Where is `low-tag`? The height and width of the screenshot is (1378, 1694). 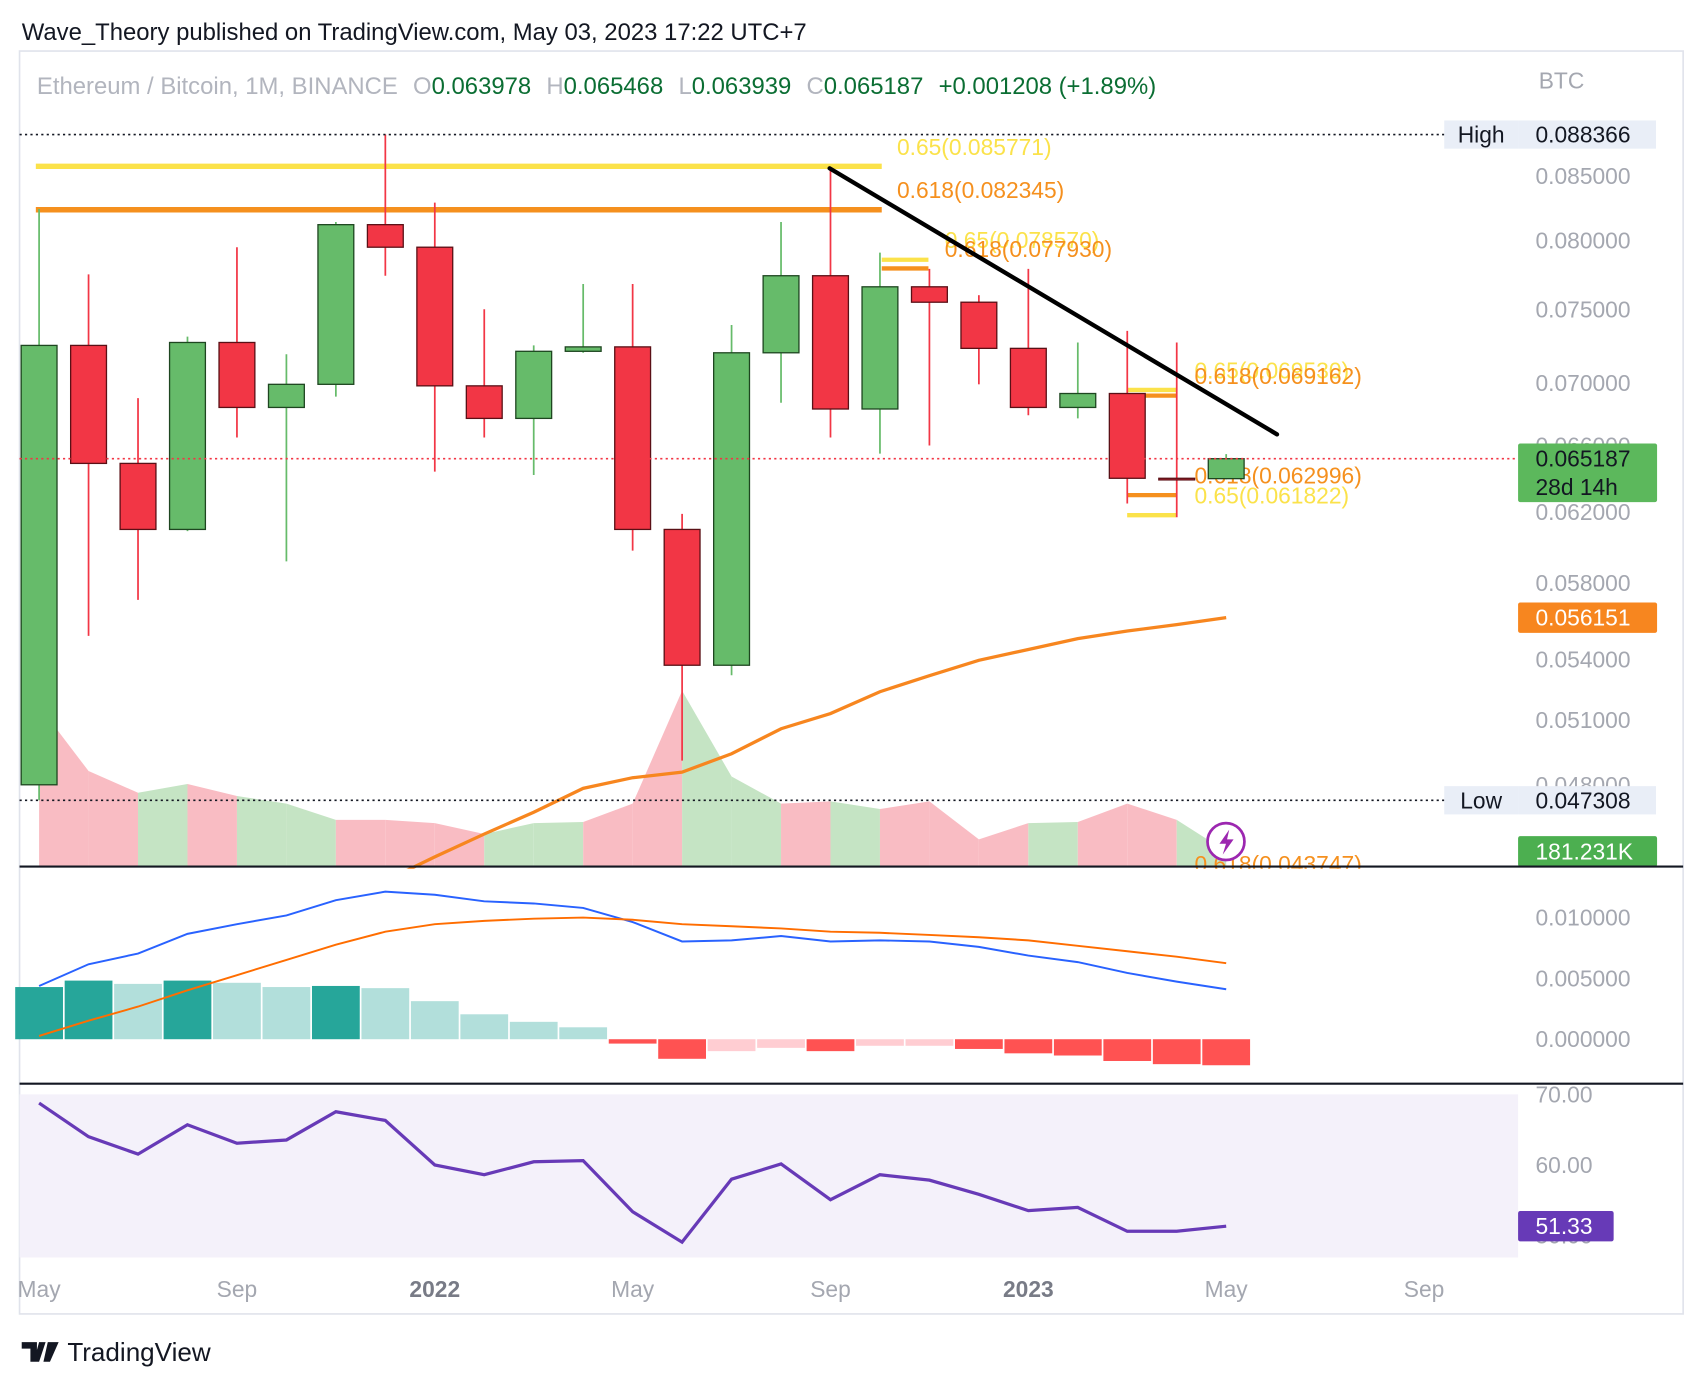 low-tag is located at coordinates (1481, 800).